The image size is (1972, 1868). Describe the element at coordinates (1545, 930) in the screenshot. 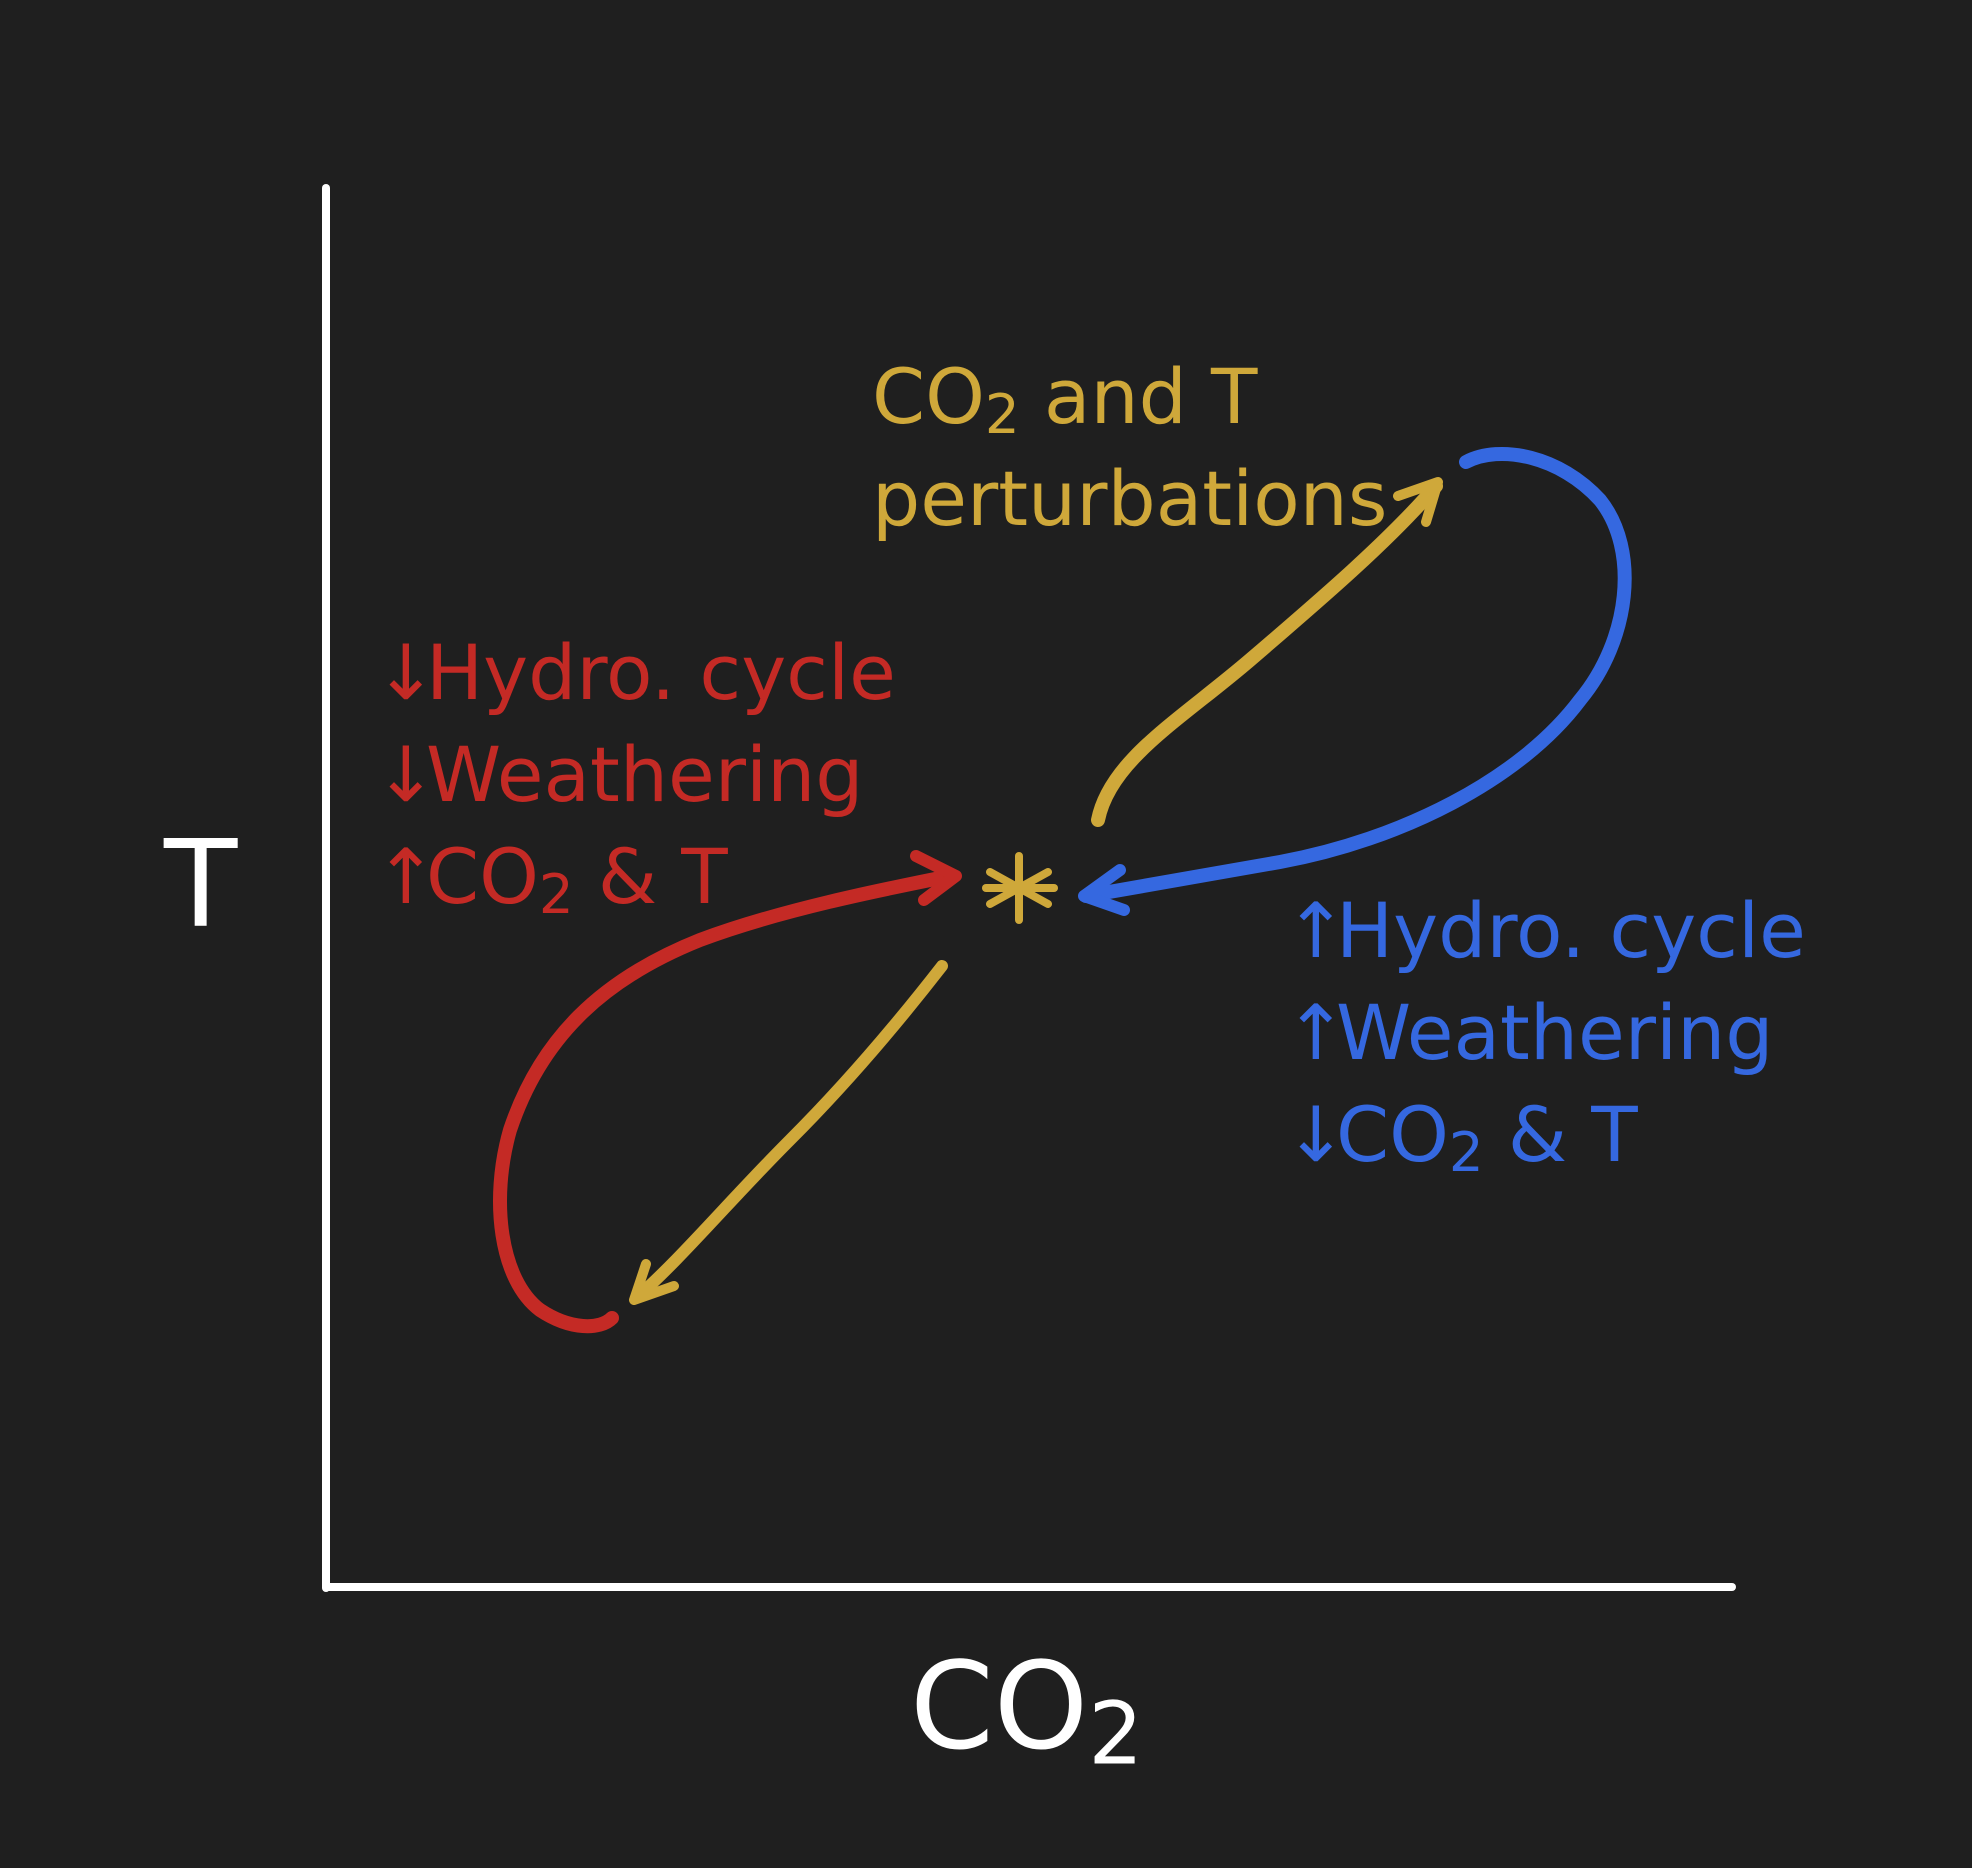

I see `high-branch-item: ↑Hydro. cycle` at that location.